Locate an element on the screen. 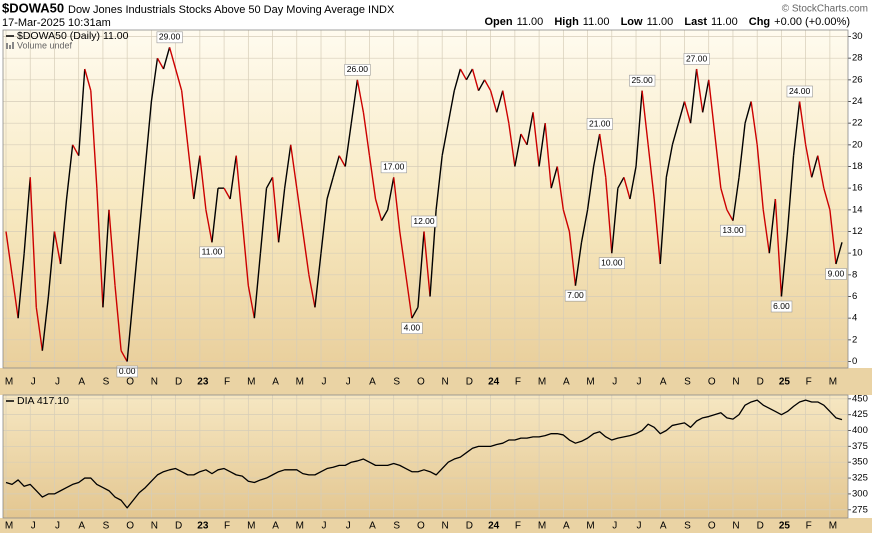 This screenshot has height=533, width=872. y-tick-label: 275 is located at coordinates (860, 509).